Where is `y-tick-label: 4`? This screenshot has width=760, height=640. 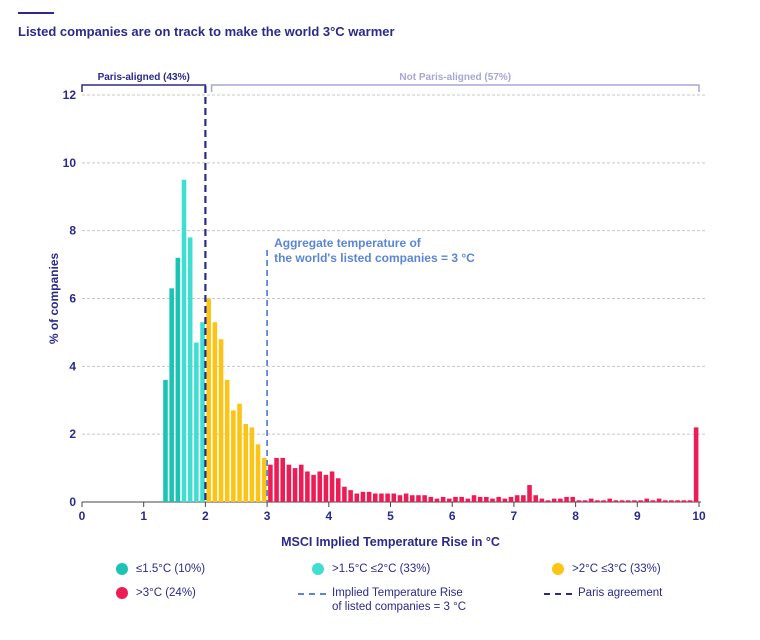
y-tick-label: 4 is located at coordinates (72, 366).